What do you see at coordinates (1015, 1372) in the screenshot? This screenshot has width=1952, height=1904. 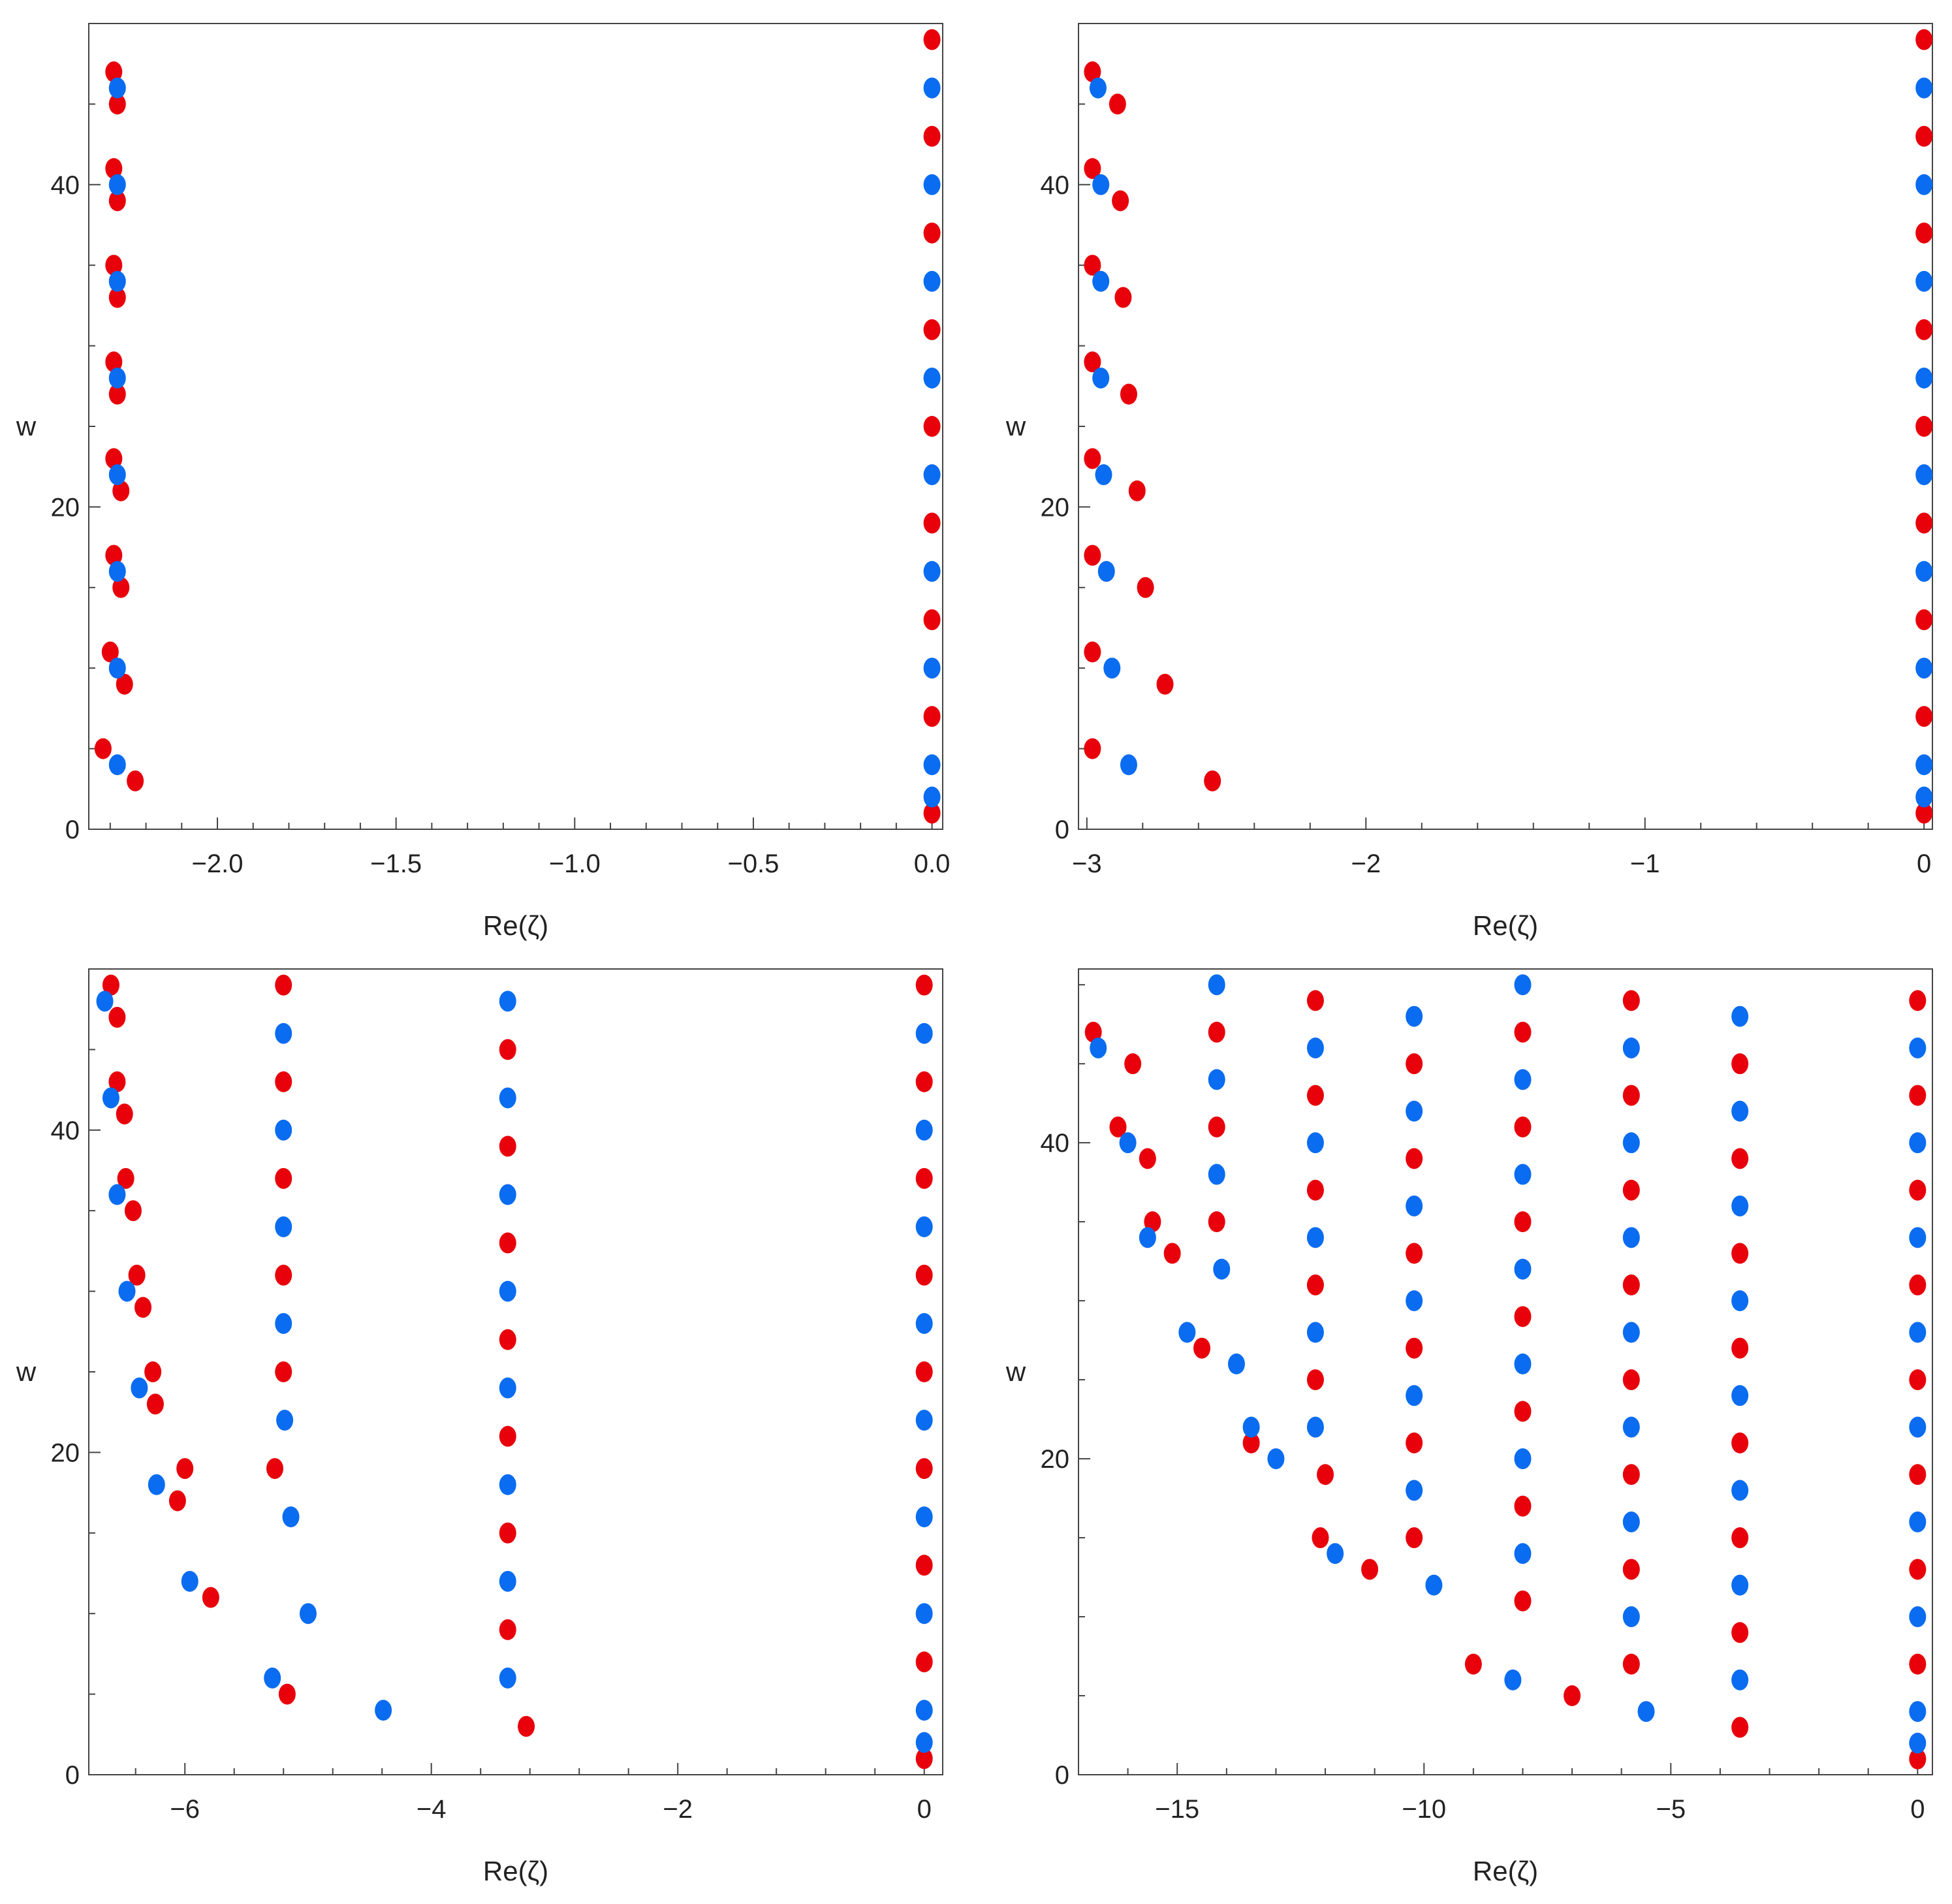 I see `y-axis-label: w` at bounding box center [1015, 1372].